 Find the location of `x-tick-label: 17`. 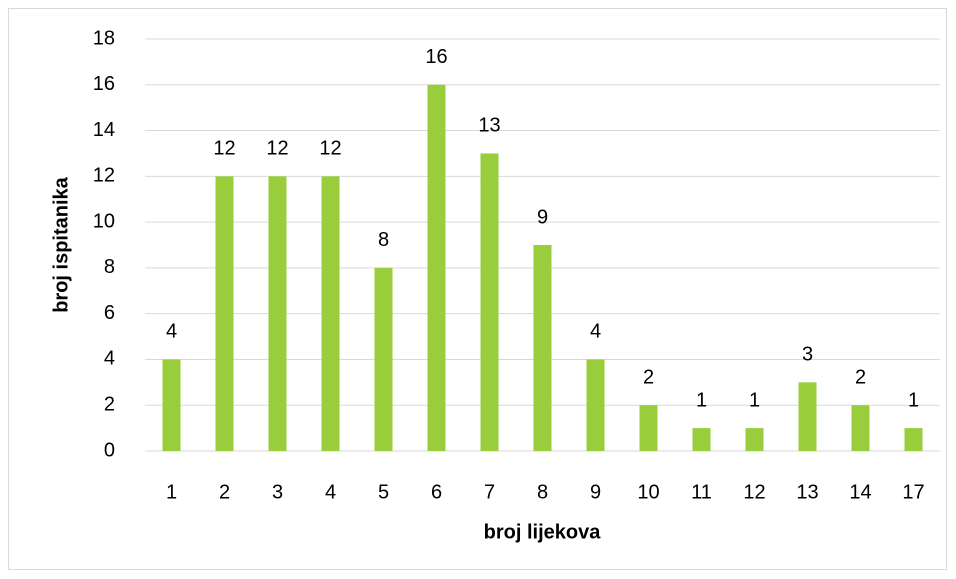

x-tick-label: 17 is located at coordinates (913, 492).